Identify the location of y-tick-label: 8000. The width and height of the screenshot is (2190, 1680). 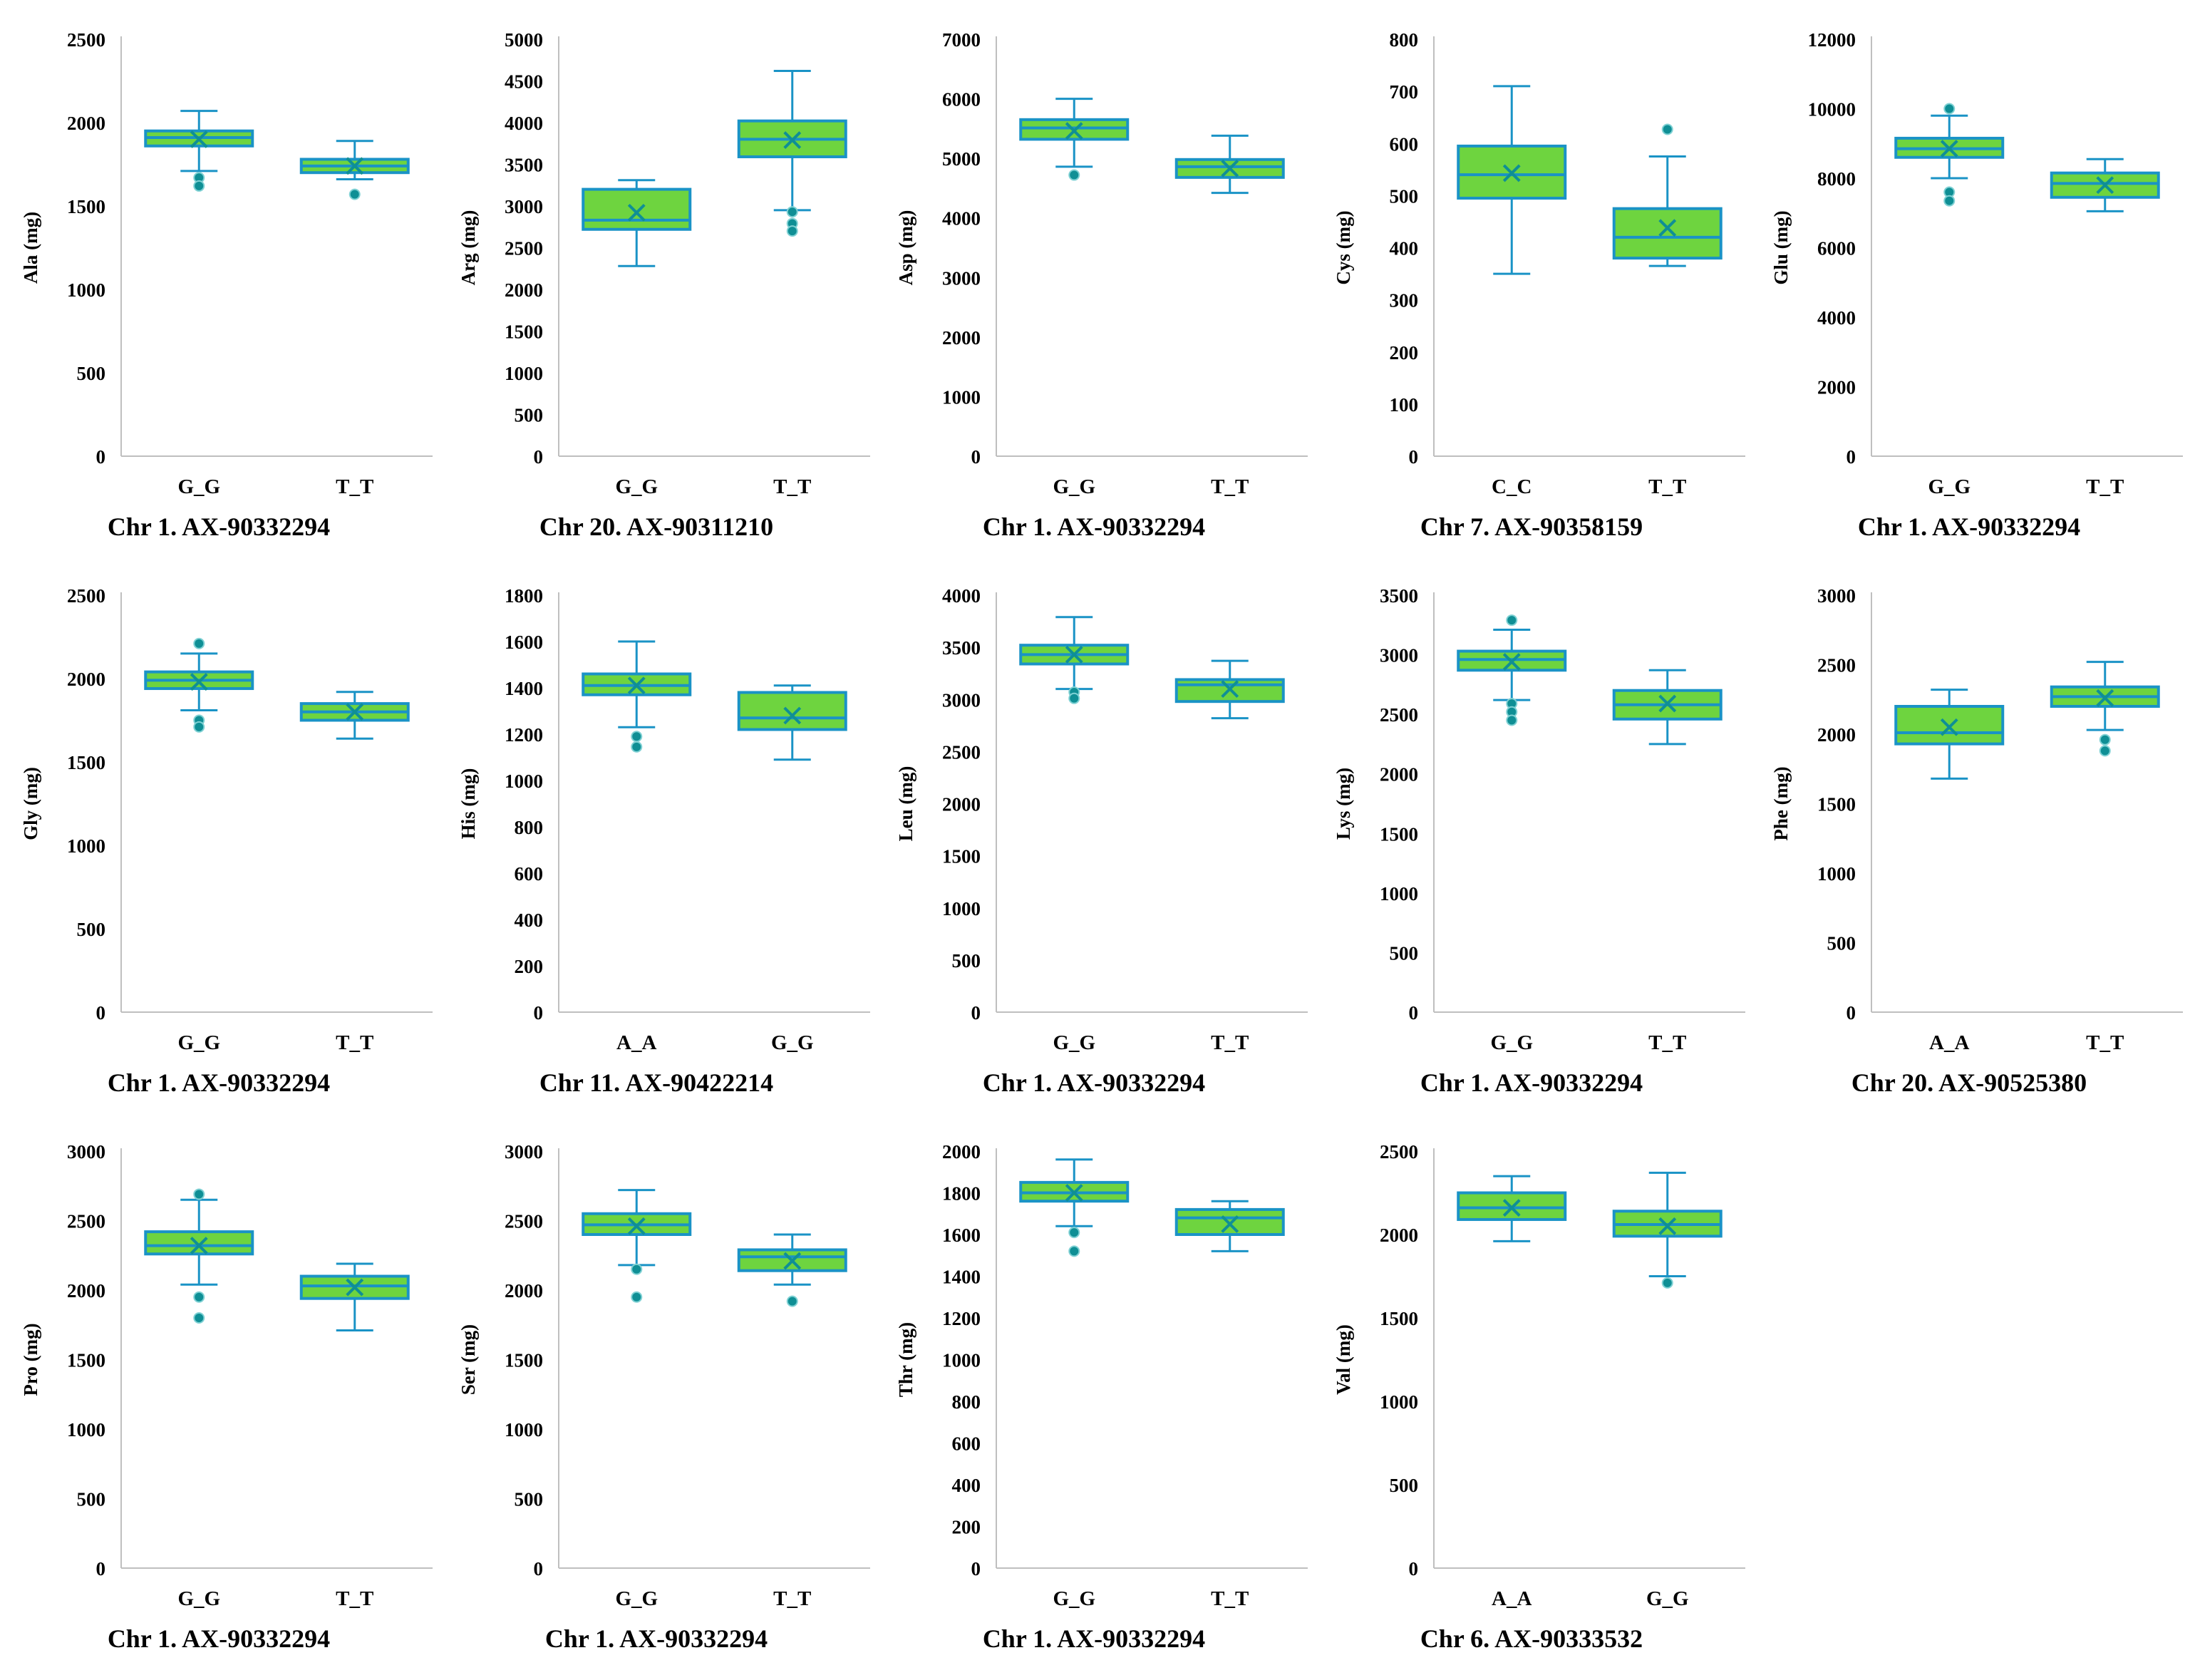
(1836, 179).